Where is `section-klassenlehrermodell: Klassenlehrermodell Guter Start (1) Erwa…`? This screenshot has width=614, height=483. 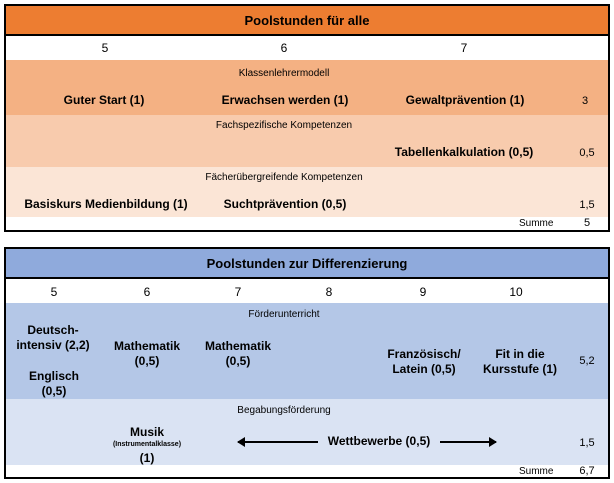 section-klassenlehrermodell: Klassenlehrermodell Guter Start (1) Erwa… is located at coordinates (307, 87).